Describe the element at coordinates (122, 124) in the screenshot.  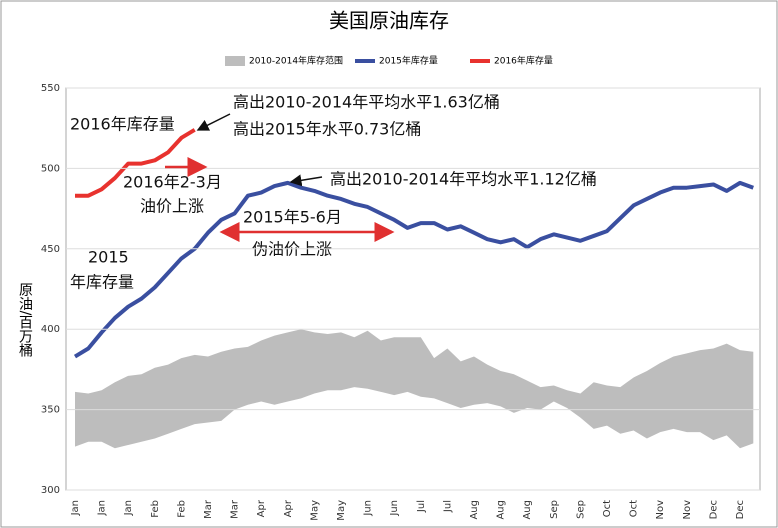
I see `annotation: 2016年库存量` at that location.